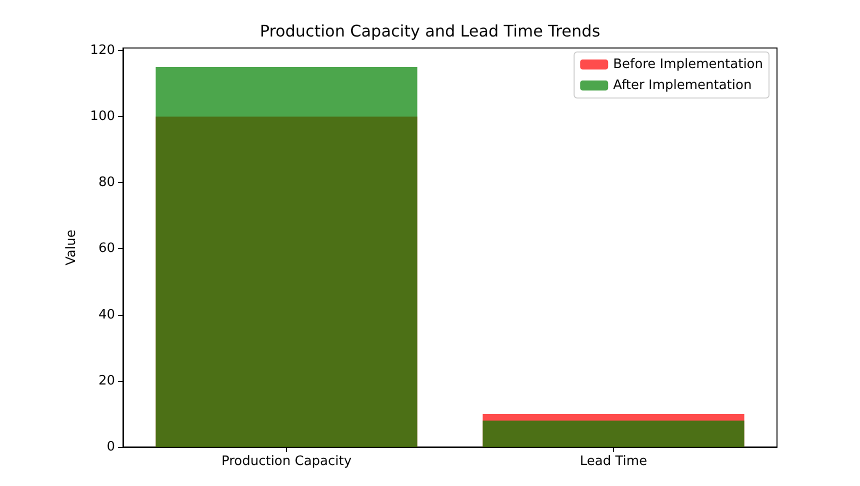  What do you see at coordinates (106, 248) in the screenshot?
I see `y-tick-label: 60` at bounding box center [106, 248].